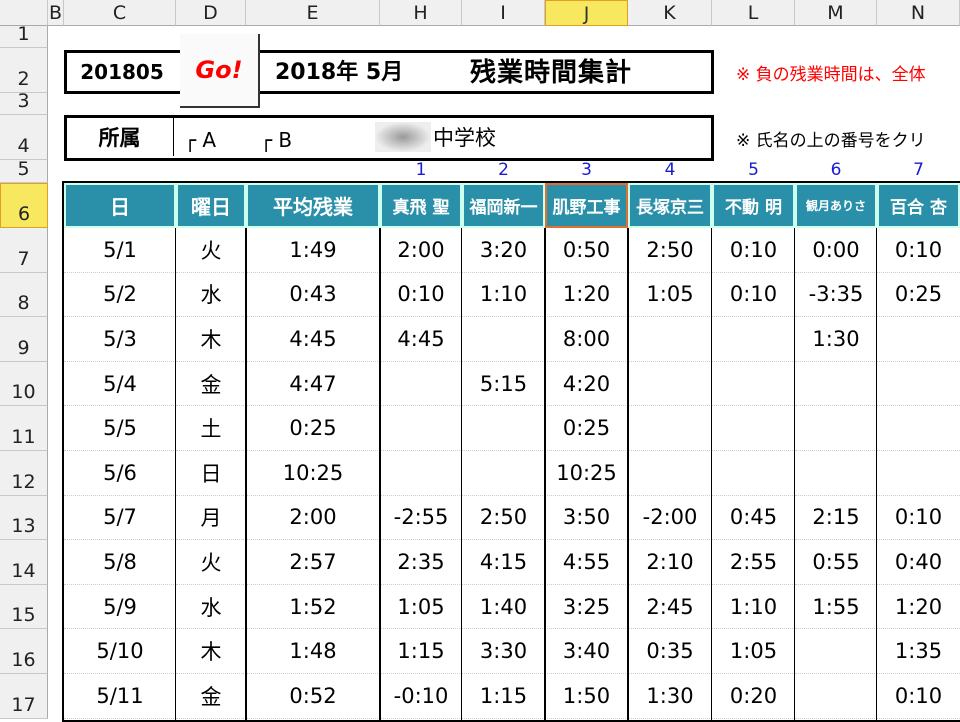 This screenshot has width=960, height=722. I want to click on average-cell: 1:49, so click(313, 250).